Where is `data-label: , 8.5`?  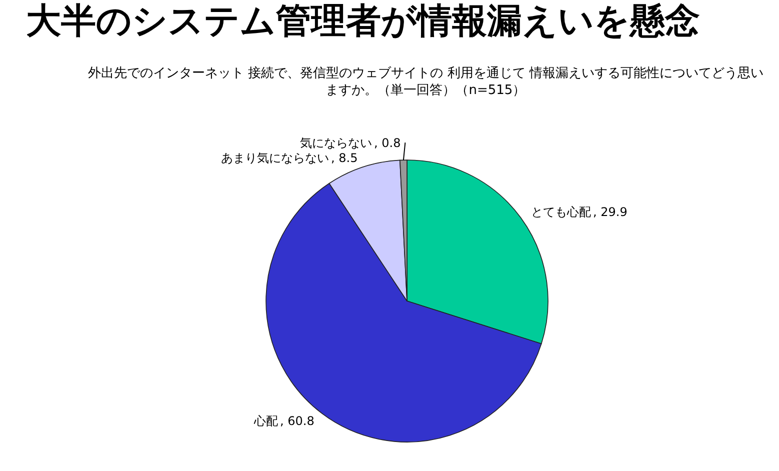
data-label: , 8.5 is located at coordinates (344, 158).